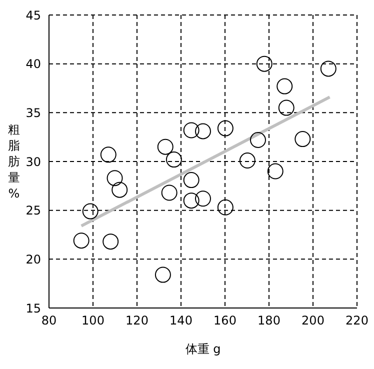 This screenshot has height=369, width=374. Describe the element at coordinates (93, 321) in the screenshot. I see `x-tick-label: 100` at that location.